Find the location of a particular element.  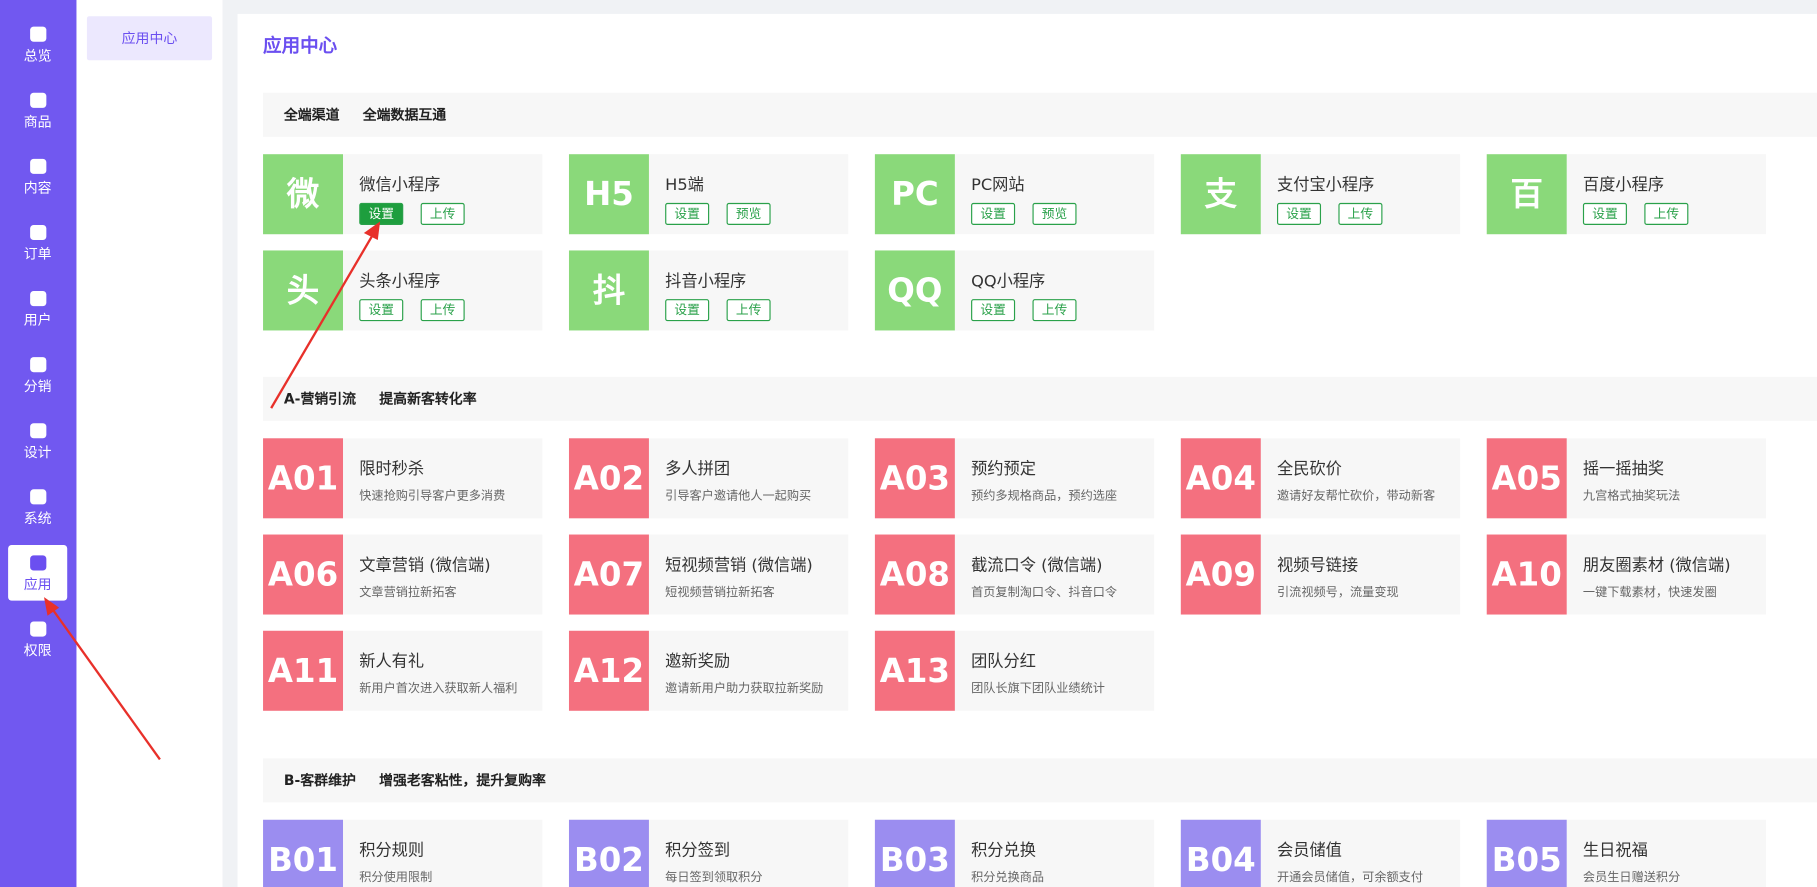

app-icon: A10 is located at coordinates (1526, 574).